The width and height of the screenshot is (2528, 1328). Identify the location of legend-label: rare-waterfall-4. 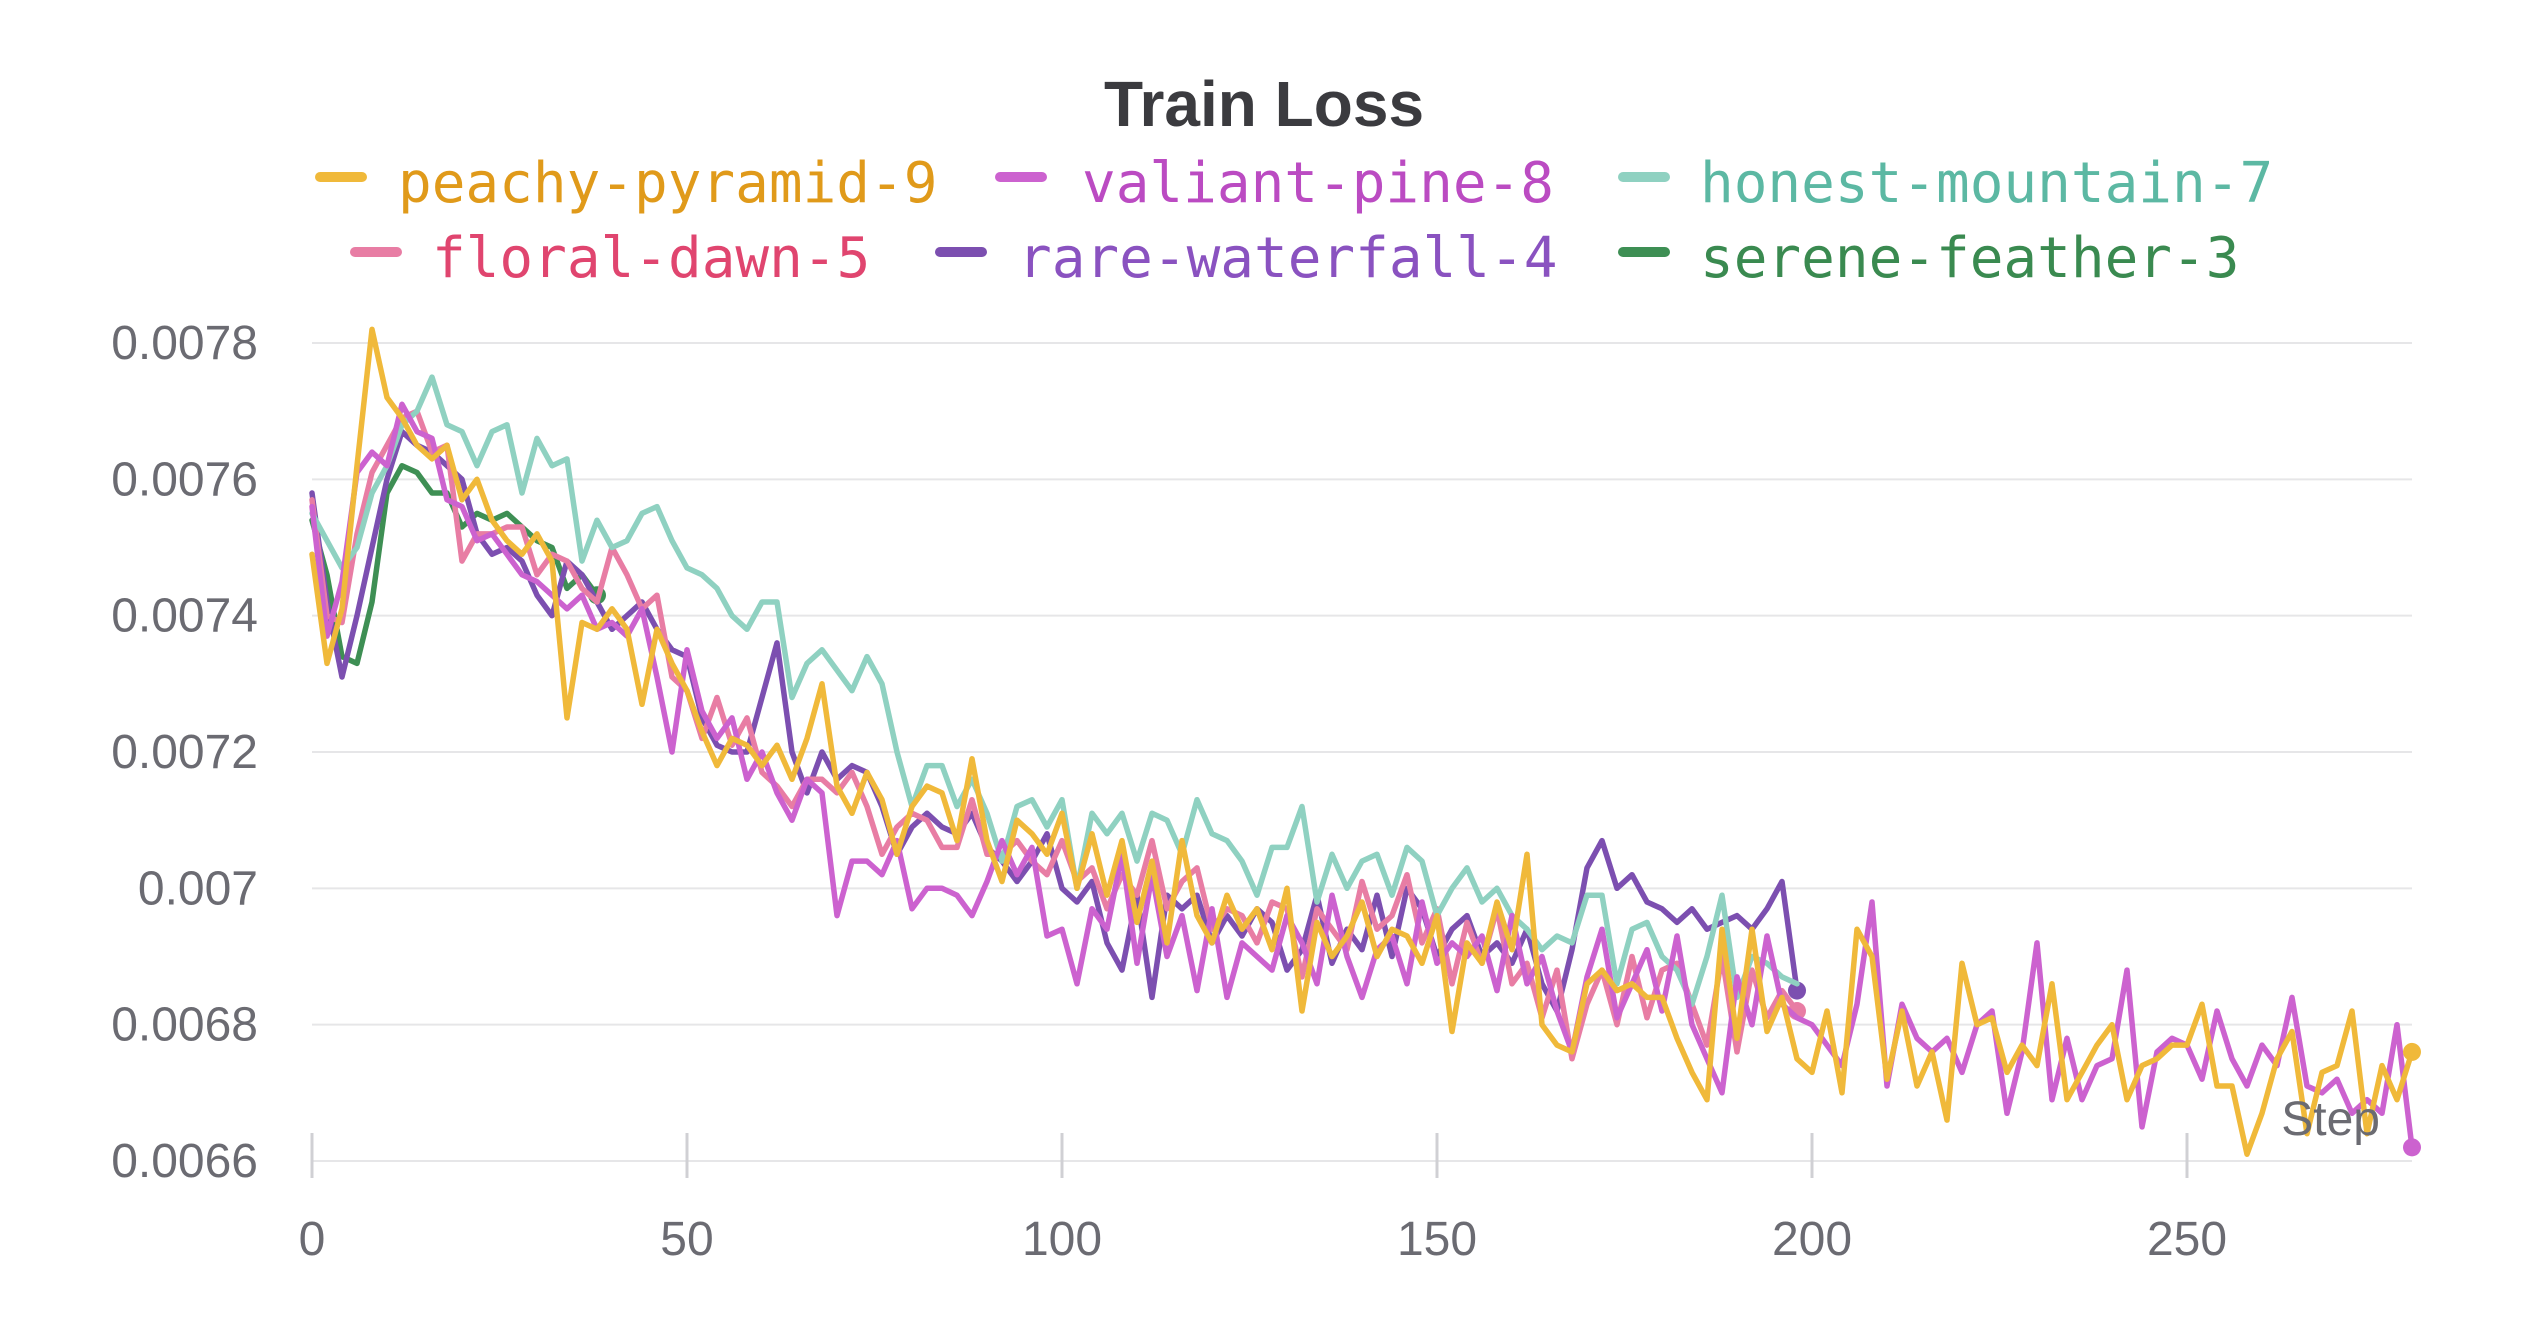
(1287, 258).